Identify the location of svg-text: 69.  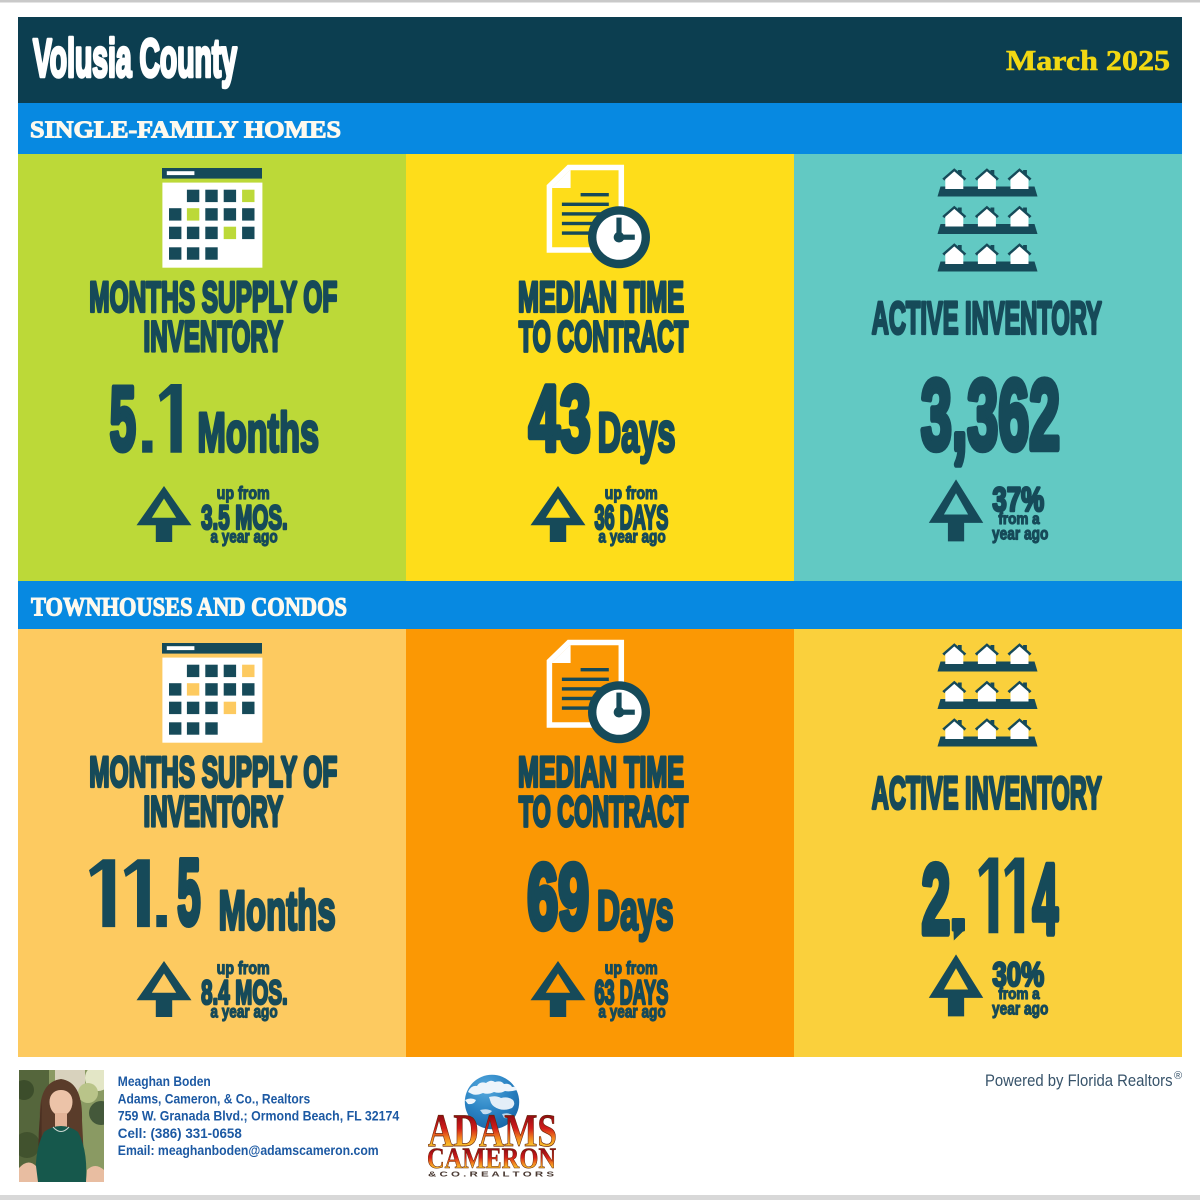
(558, 897).